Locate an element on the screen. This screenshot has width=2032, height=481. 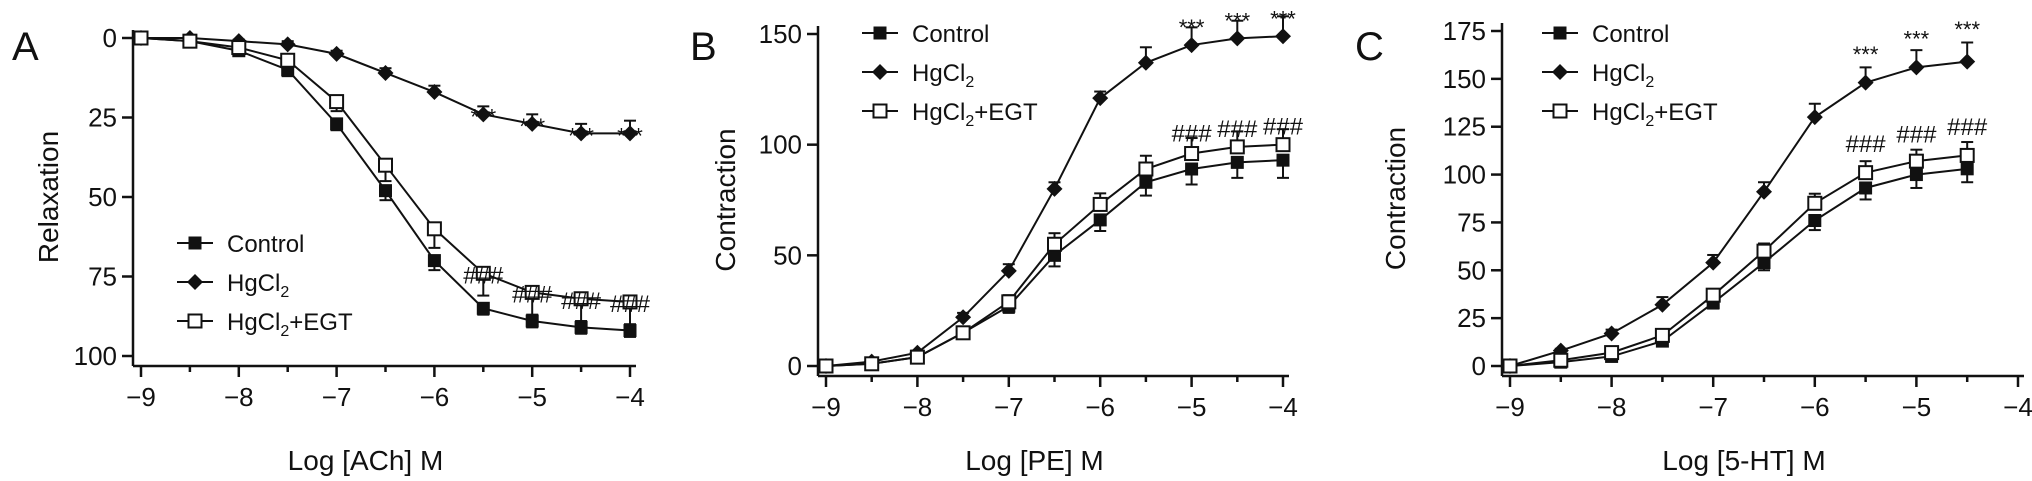
series-control is located at coordinates (1738, 267).